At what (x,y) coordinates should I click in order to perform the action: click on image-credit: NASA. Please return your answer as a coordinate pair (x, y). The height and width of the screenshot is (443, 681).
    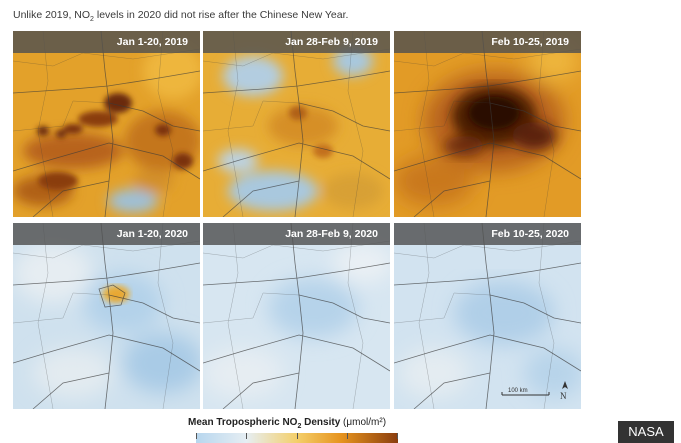
    Looking at the image, I should click on (646, 432).